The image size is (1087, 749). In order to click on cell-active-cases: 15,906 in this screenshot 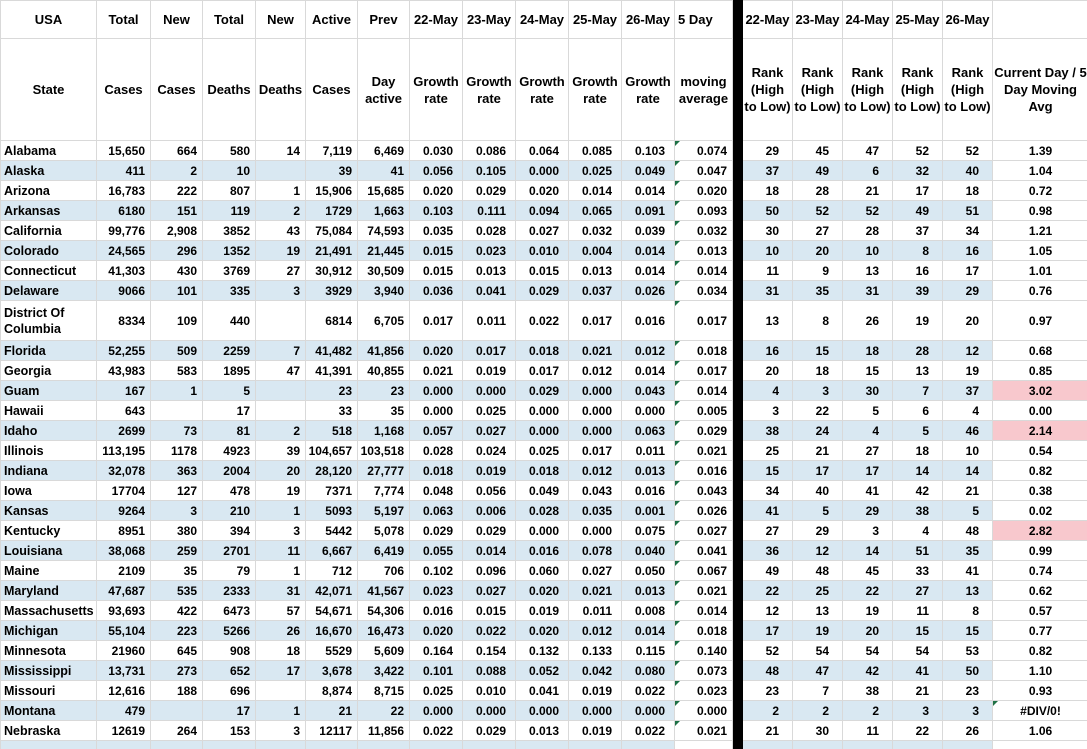, I will do `click(331, 190)`.